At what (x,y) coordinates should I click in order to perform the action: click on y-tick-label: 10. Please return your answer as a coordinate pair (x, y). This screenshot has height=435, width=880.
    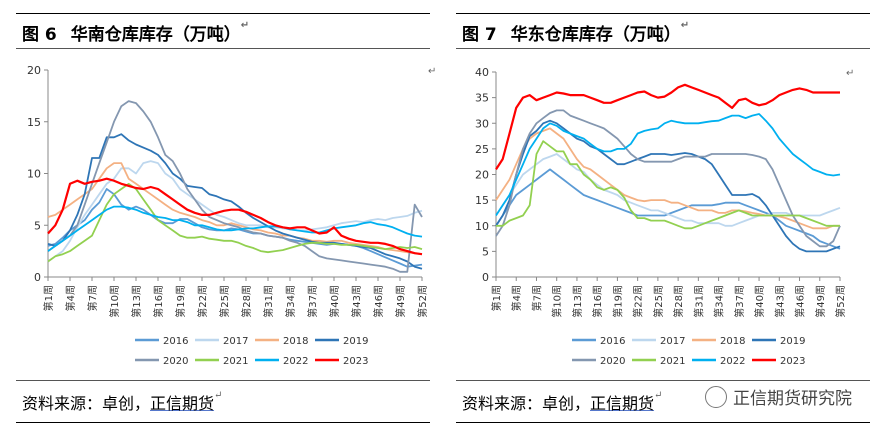
    Looking at the image, I should click on (482, 226).